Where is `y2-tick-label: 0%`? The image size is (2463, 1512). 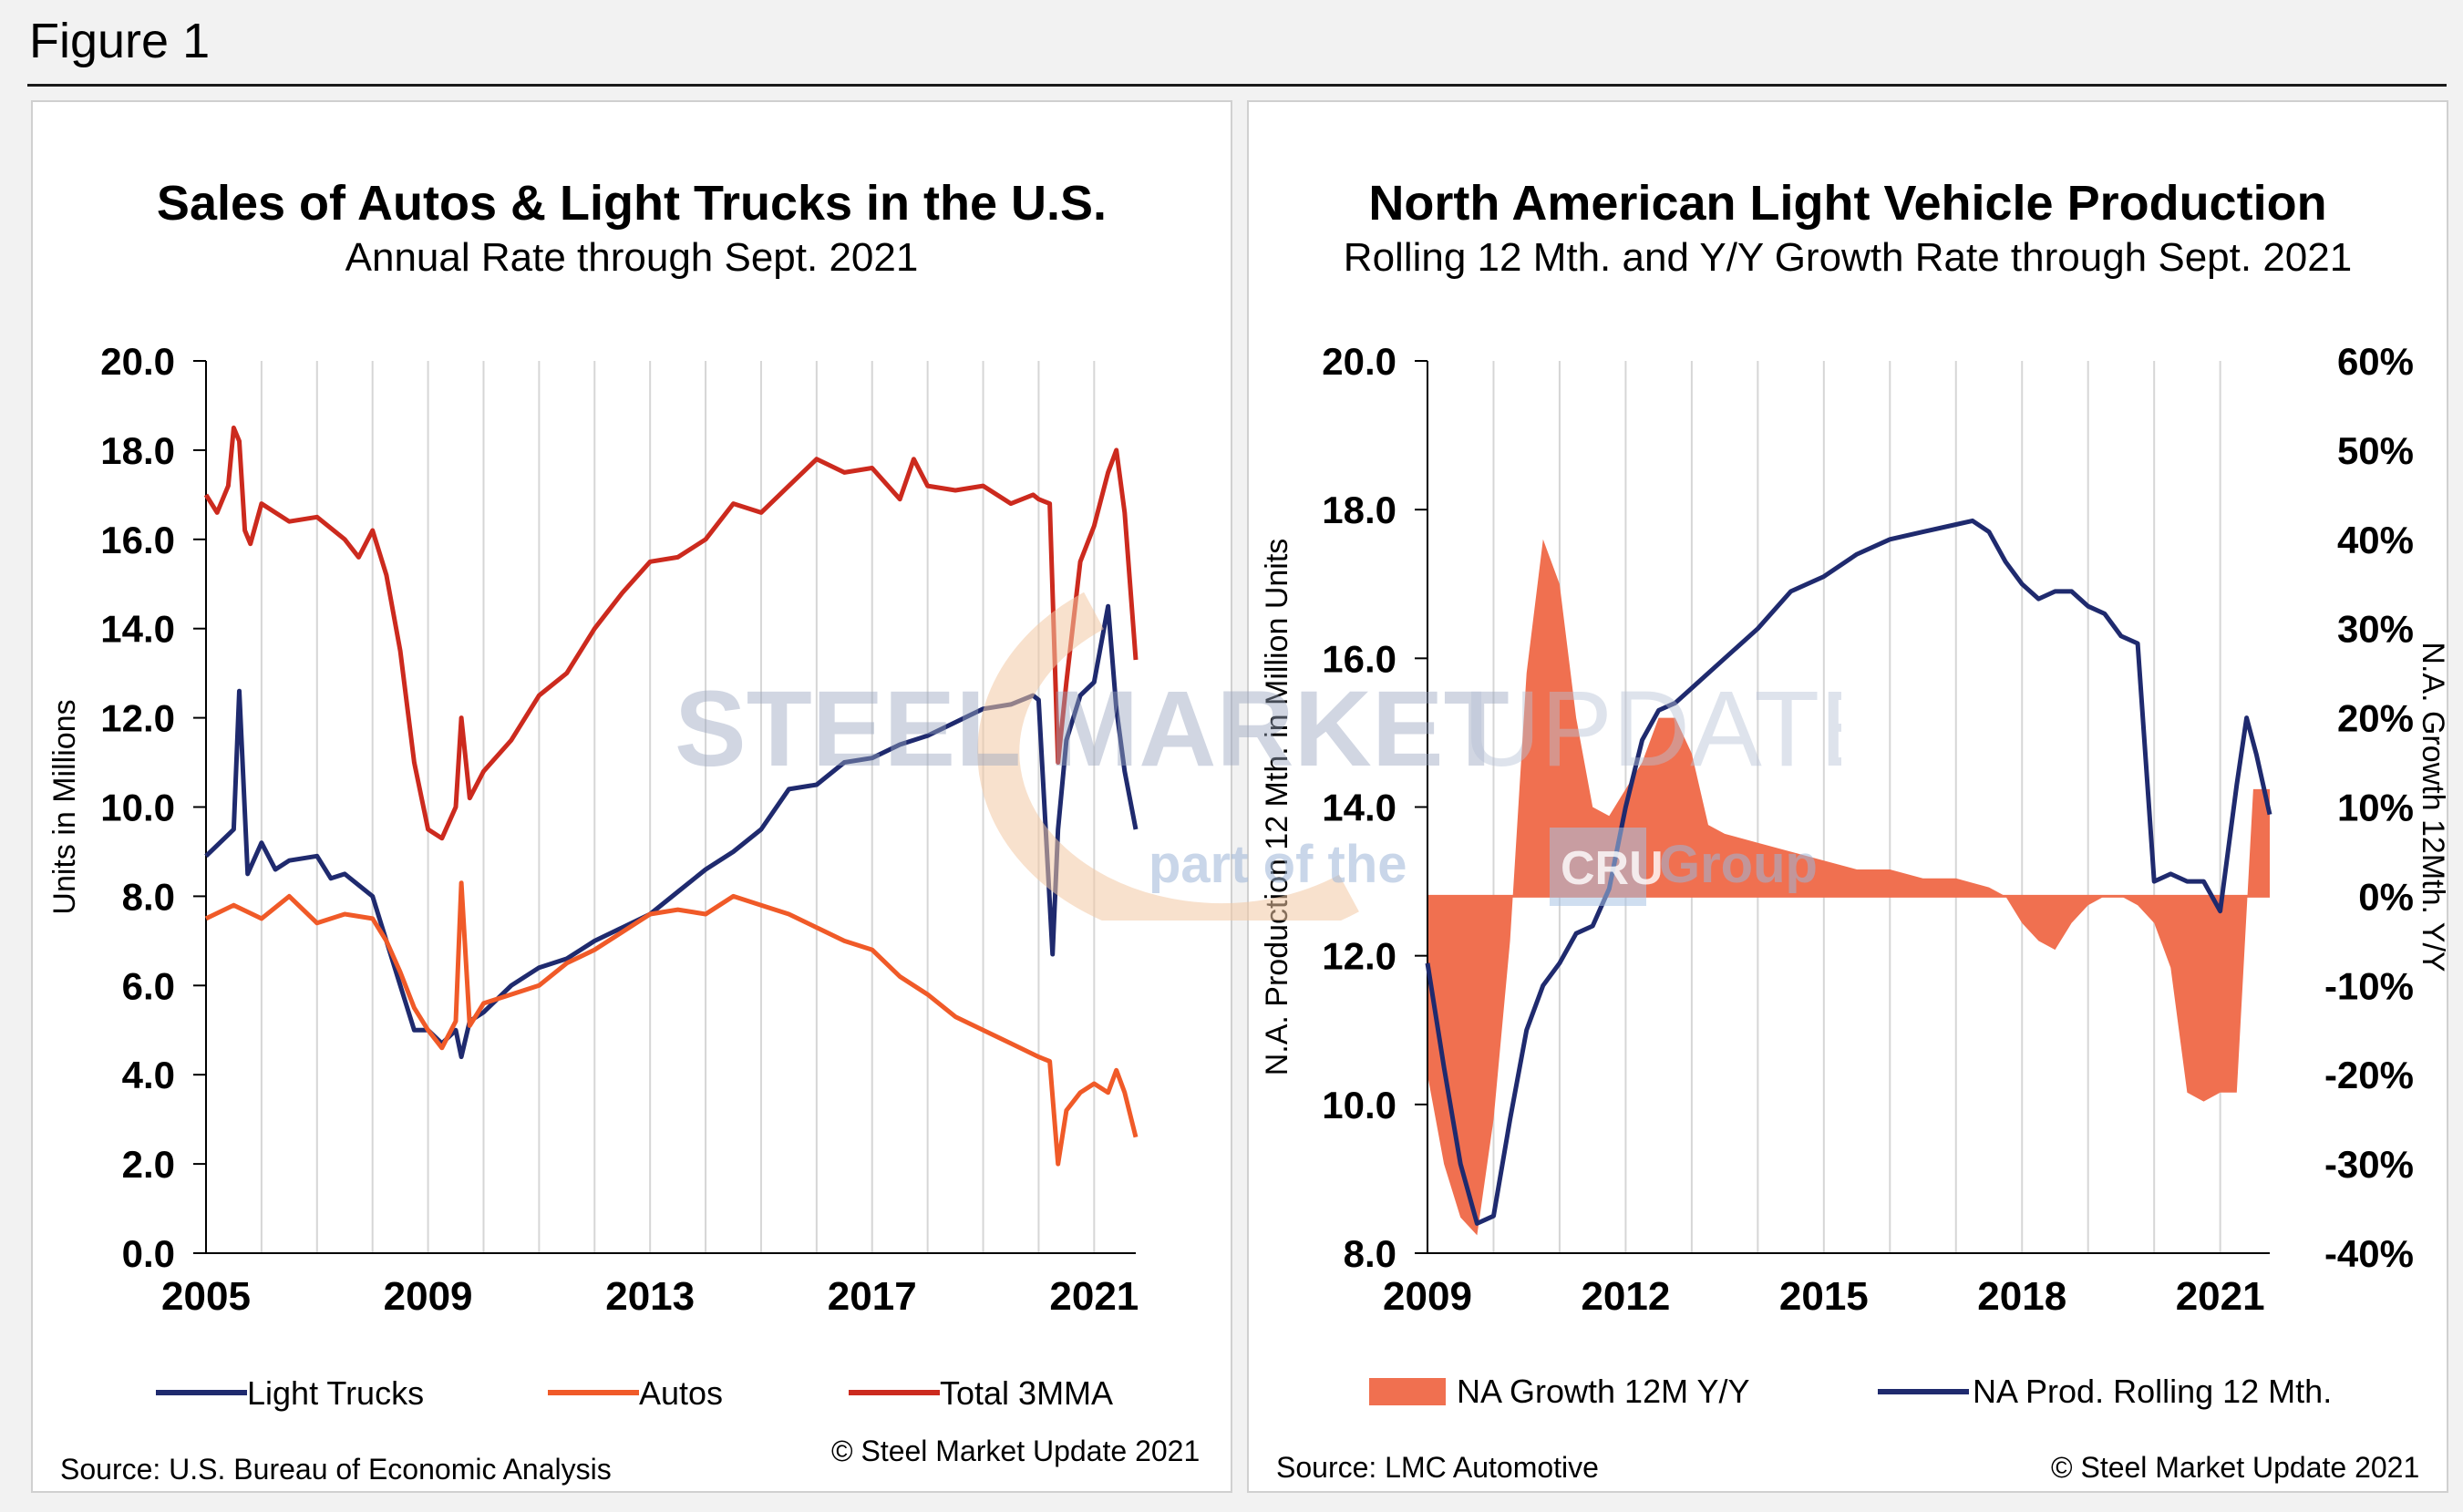
y2-tick-label: 0% is located at coordinates (2386, 896).